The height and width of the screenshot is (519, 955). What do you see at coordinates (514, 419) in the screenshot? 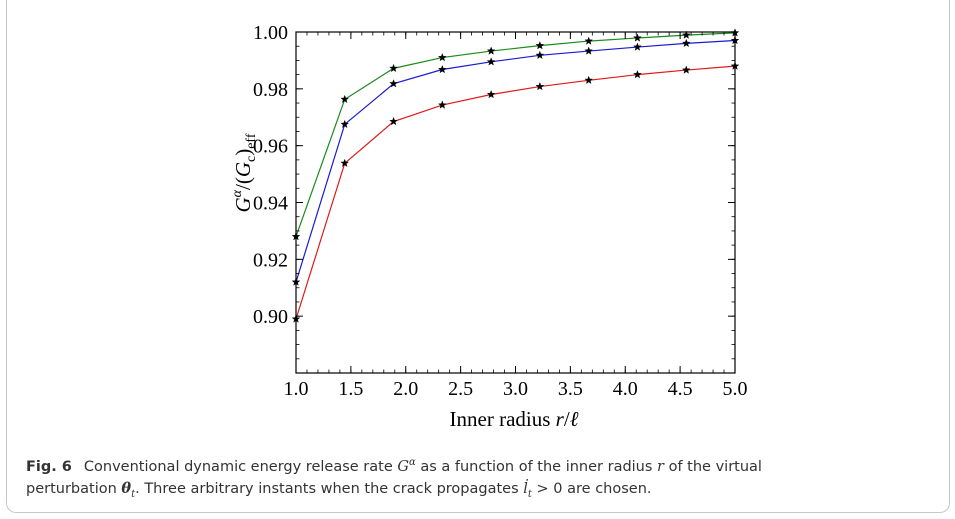
I see `x-axis-label: Inner radius r/ℓ` at bounding box center [514, 419].